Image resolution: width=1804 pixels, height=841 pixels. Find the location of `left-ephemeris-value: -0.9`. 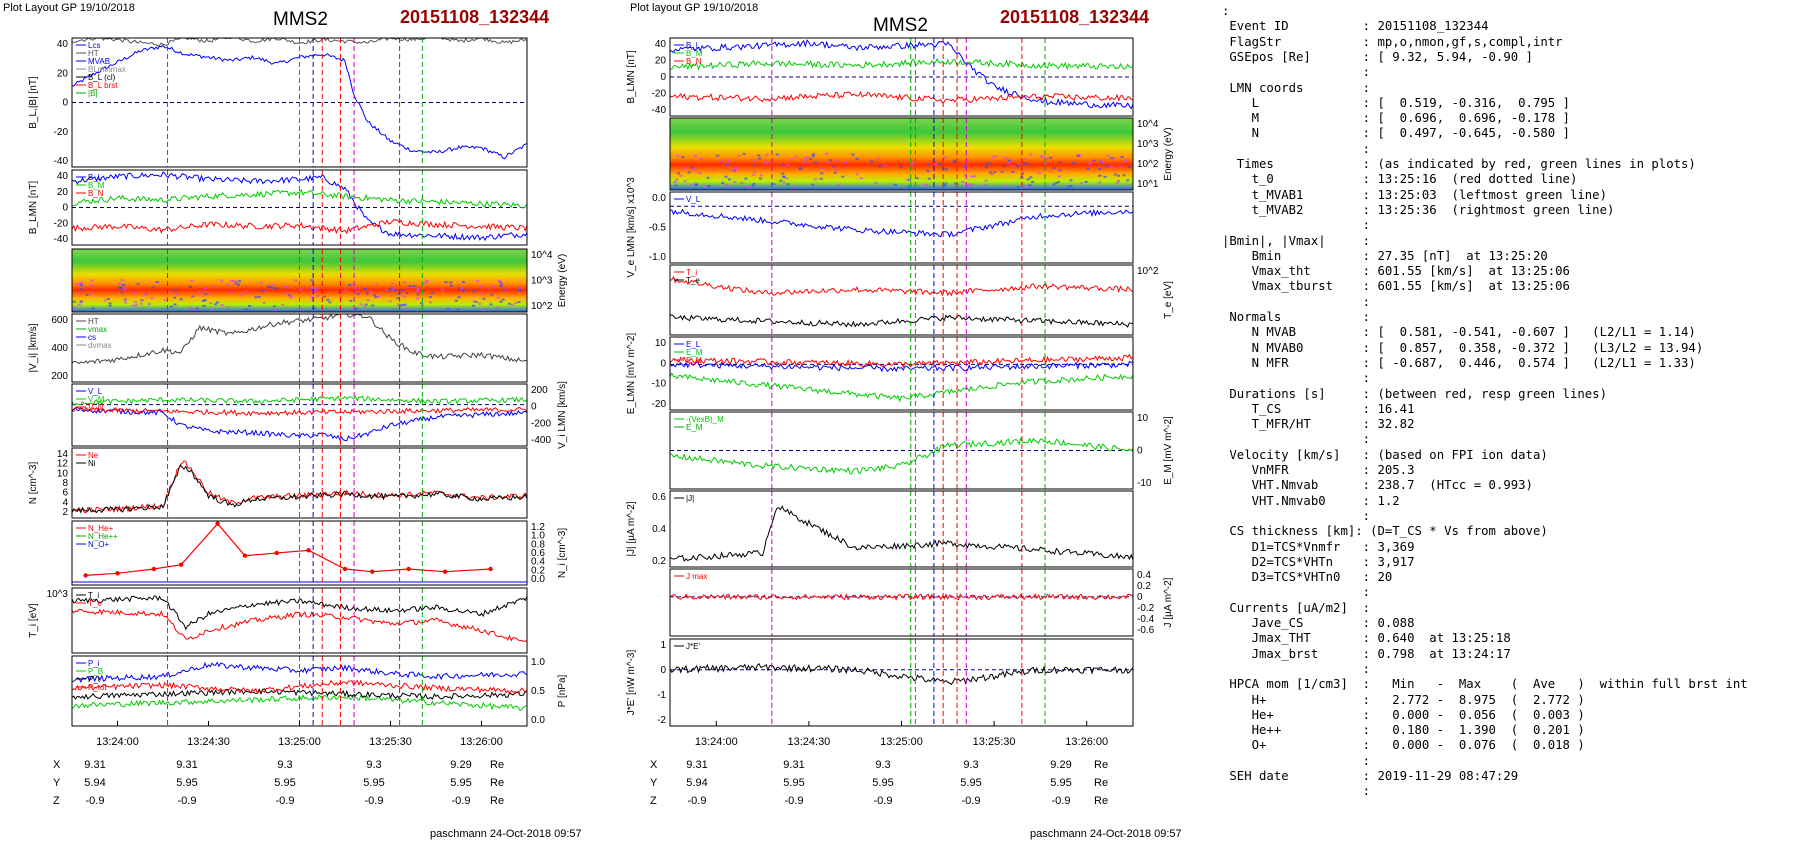

left-ephemeris-value: -0.9 is located at coordinates (285, 801).